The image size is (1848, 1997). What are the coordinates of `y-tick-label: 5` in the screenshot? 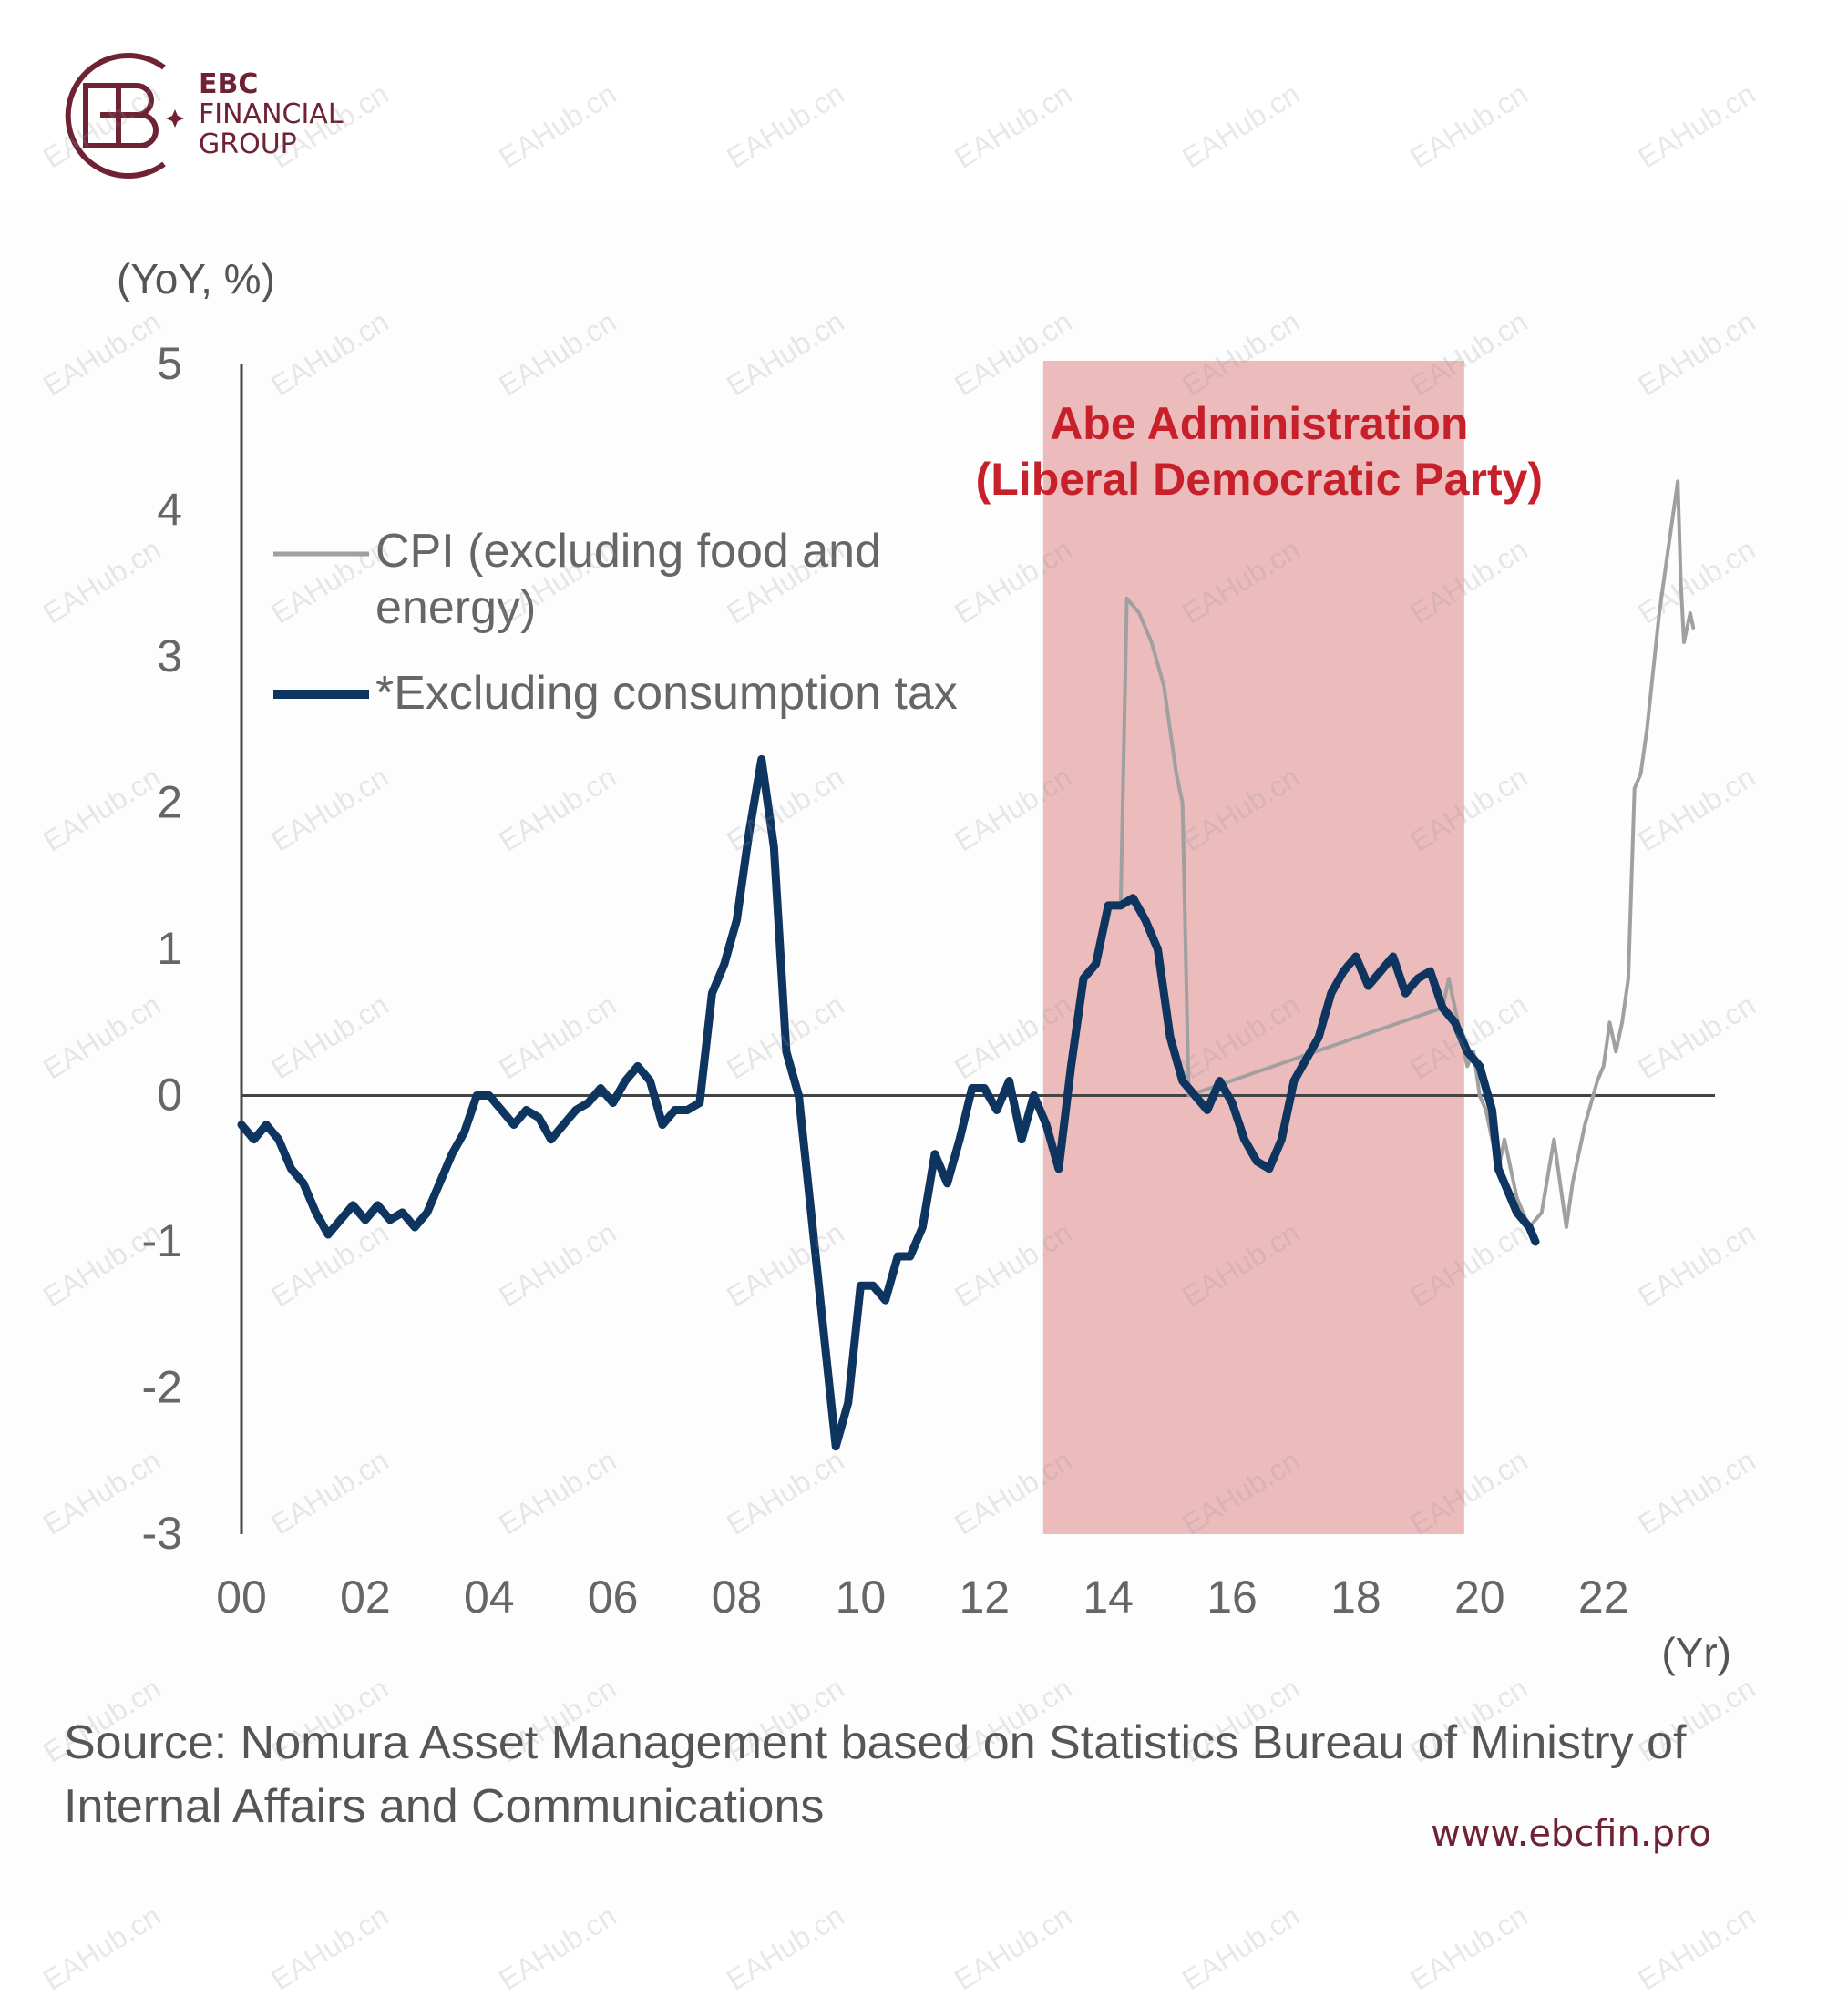 It's located at (169, 364).